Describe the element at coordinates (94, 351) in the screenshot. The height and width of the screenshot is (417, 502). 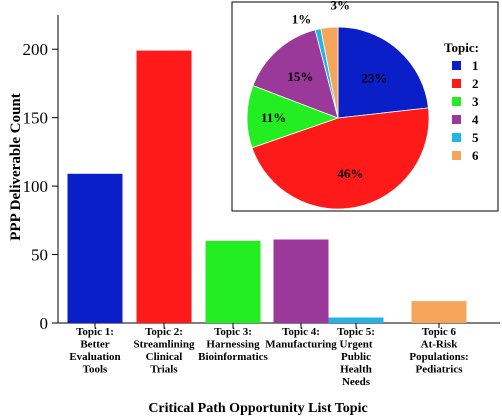
I see `x-tick-label-topic-1: Topic 1: Better Evaluation Tools` at that location.